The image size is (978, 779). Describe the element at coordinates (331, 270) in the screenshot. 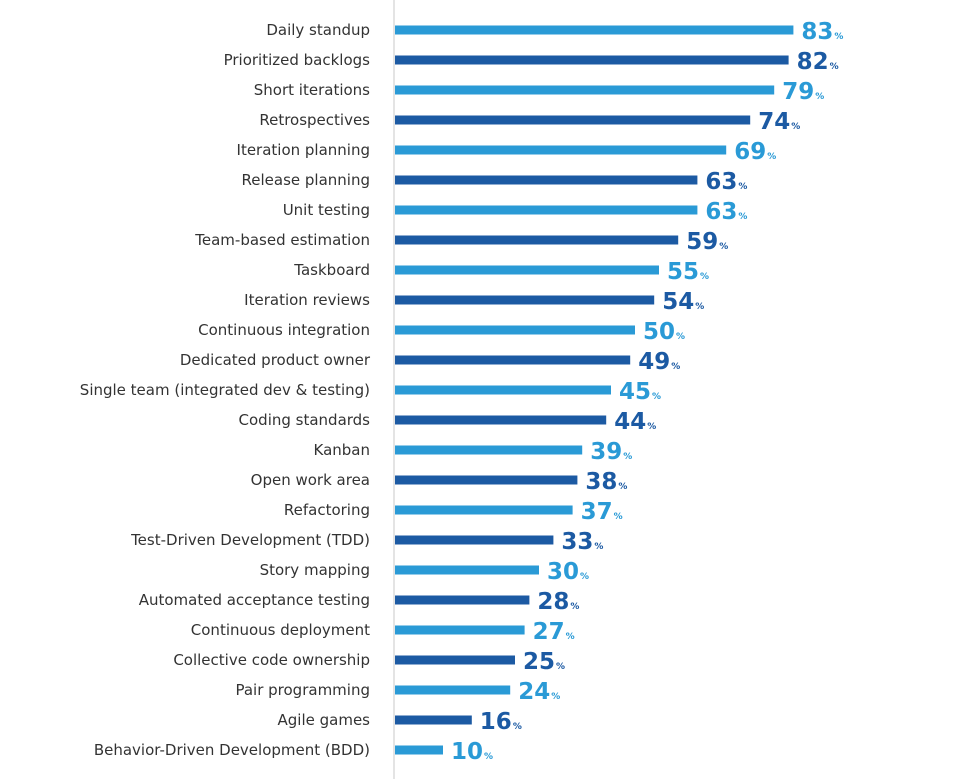

I see `category-label: Taskboard` at that location.